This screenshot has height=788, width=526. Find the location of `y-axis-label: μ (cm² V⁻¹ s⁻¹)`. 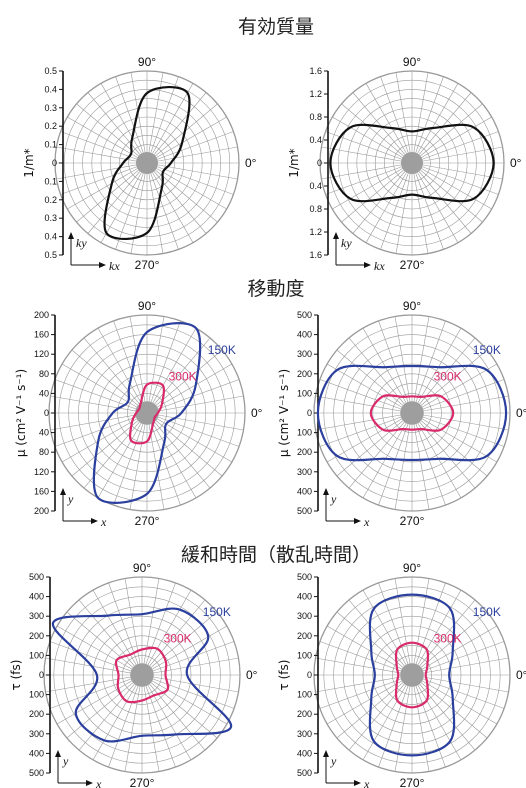

y-axis-label: μ (cm² V⁻¹ s⁻¹) is located at coordinates (21, 413).